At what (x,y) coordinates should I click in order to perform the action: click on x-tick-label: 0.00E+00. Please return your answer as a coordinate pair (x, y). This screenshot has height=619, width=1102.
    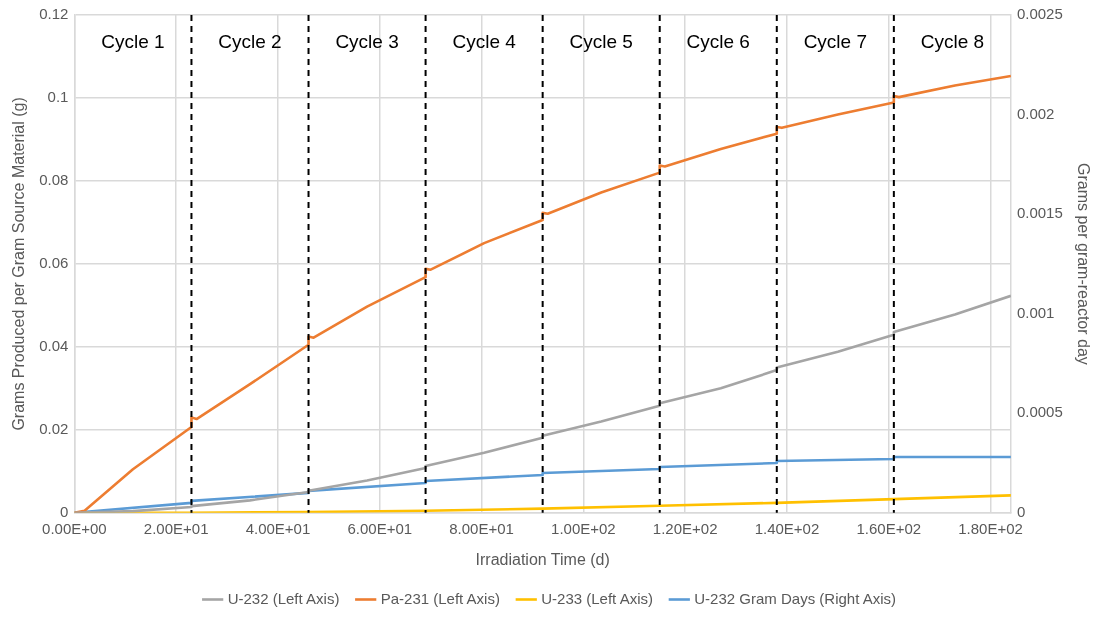
    Looking at the image, I should click on (74, 528).